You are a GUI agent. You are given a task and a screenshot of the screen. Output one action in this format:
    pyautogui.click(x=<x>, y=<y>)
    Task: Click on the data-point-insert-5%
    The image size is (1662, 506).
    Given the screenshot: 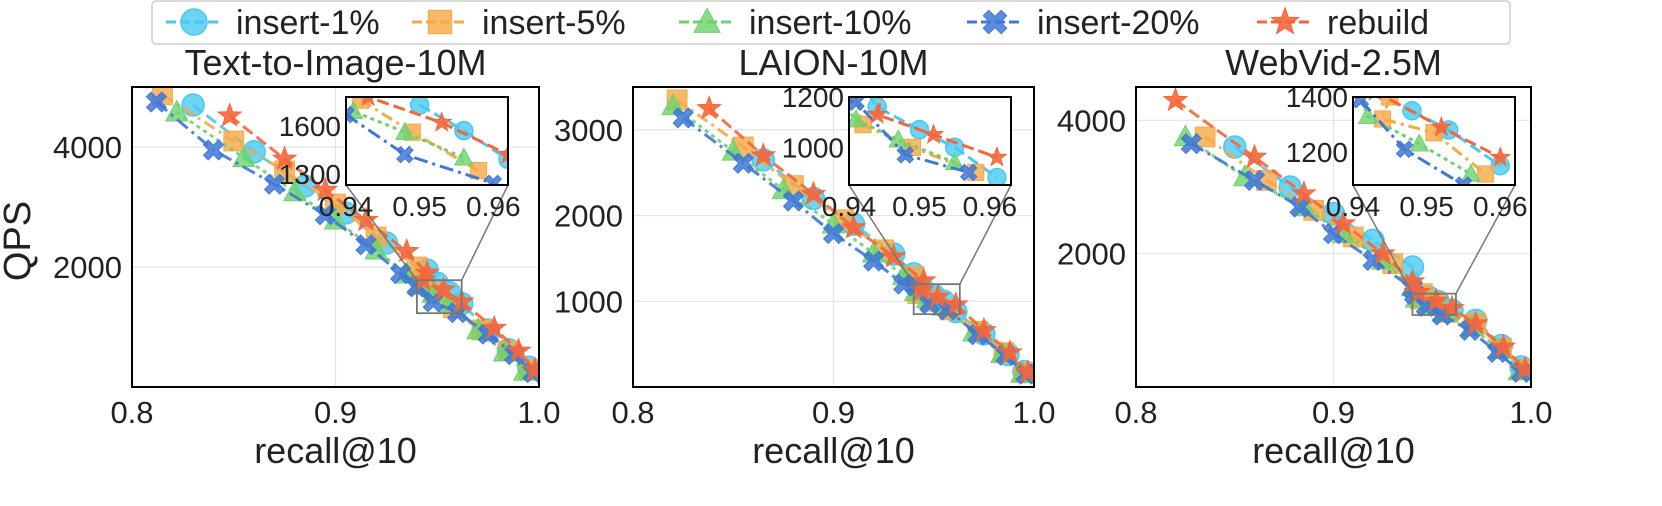 What is the action you would take?
    pyautogui.click(x=234, y=141)
    